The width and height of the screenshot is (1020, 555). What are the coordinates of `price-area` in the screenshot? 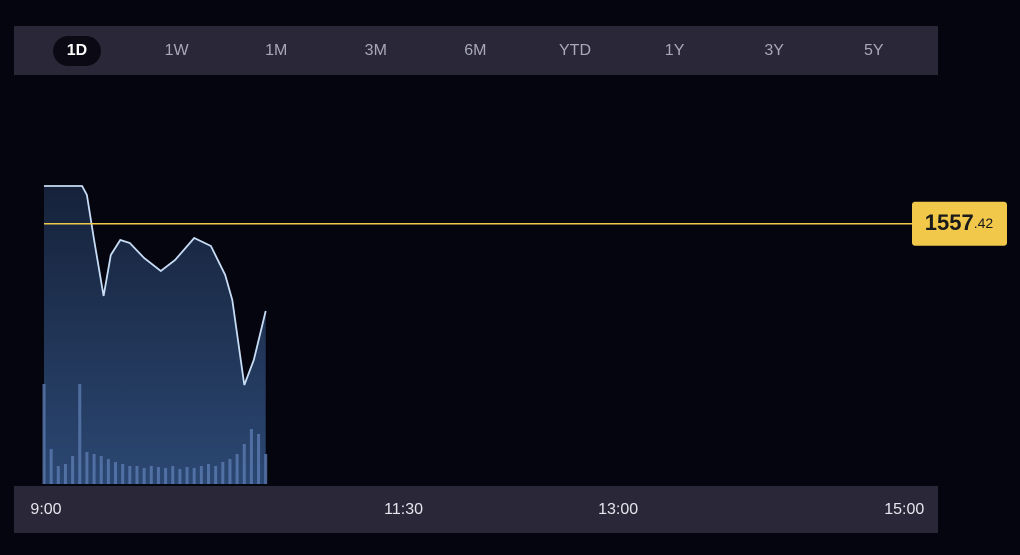 It's located at (155, 335).